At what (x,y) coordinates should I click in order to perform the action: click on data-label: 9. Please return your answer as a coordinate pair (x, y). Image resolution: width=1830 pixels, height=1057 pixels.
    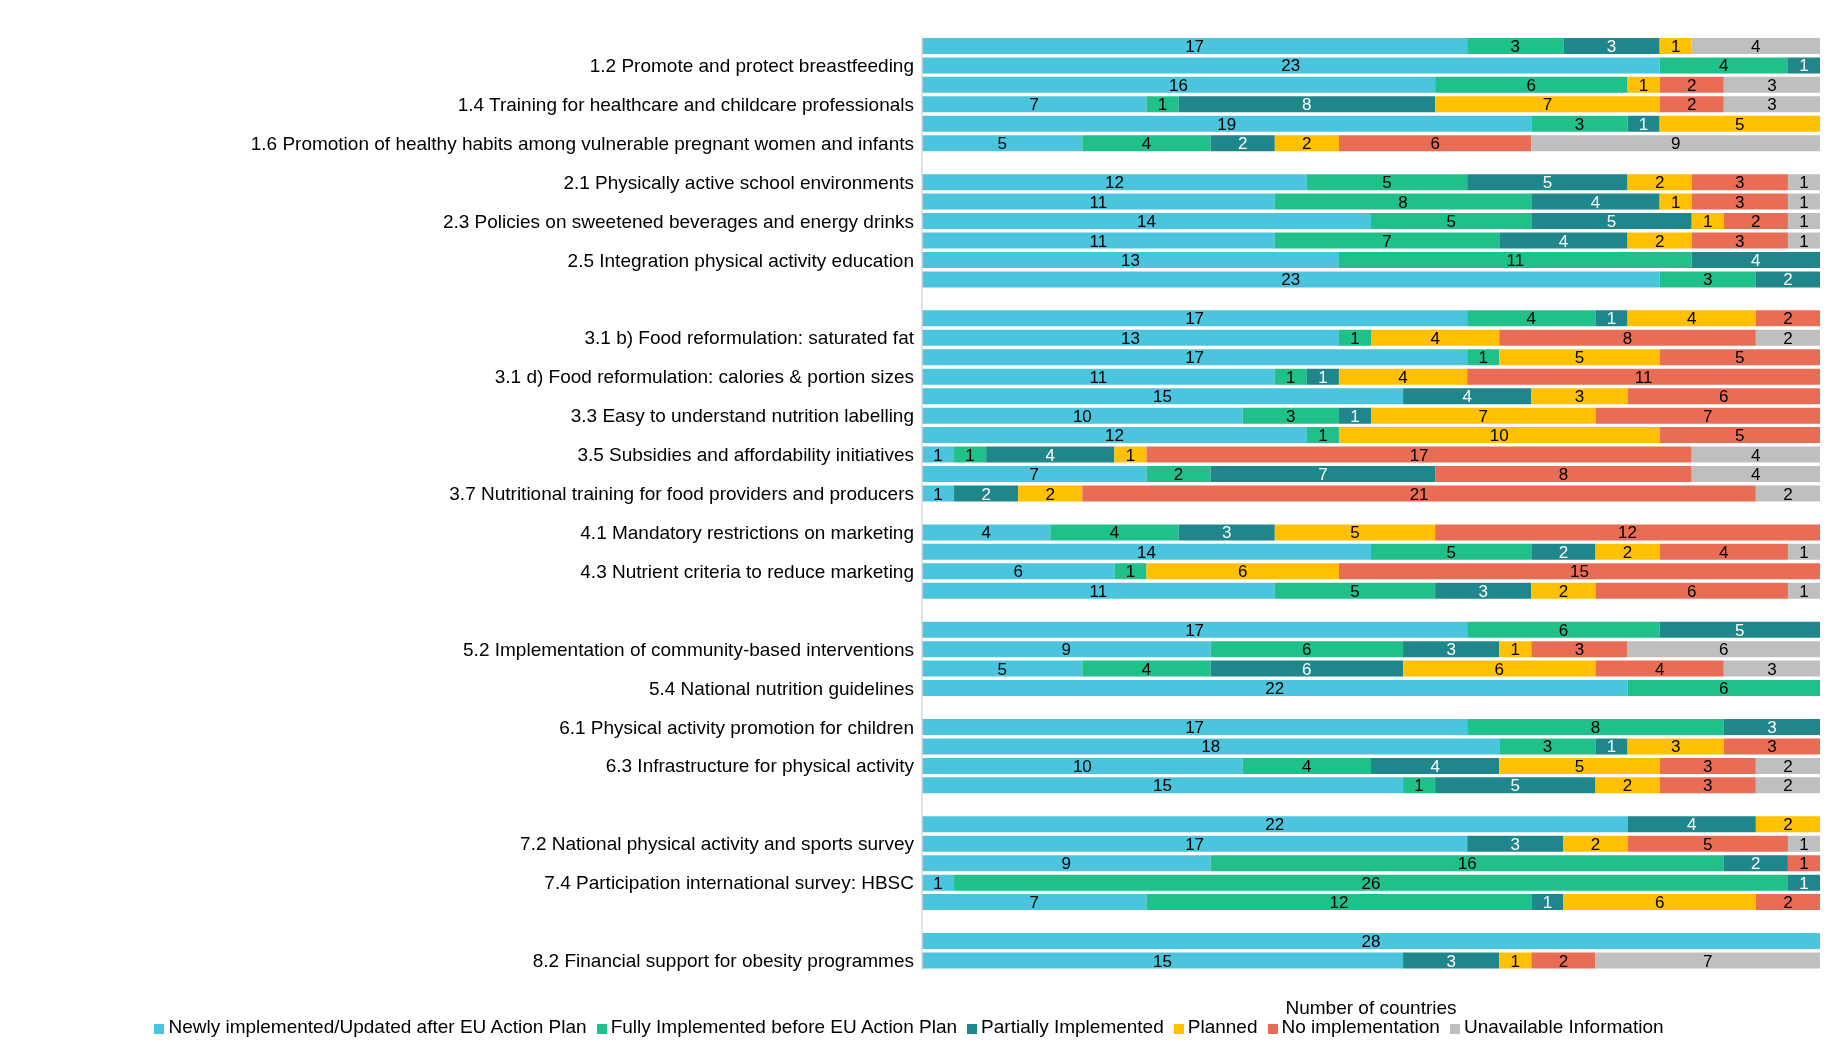
    Looking at the image, I should click on (1675, 144).